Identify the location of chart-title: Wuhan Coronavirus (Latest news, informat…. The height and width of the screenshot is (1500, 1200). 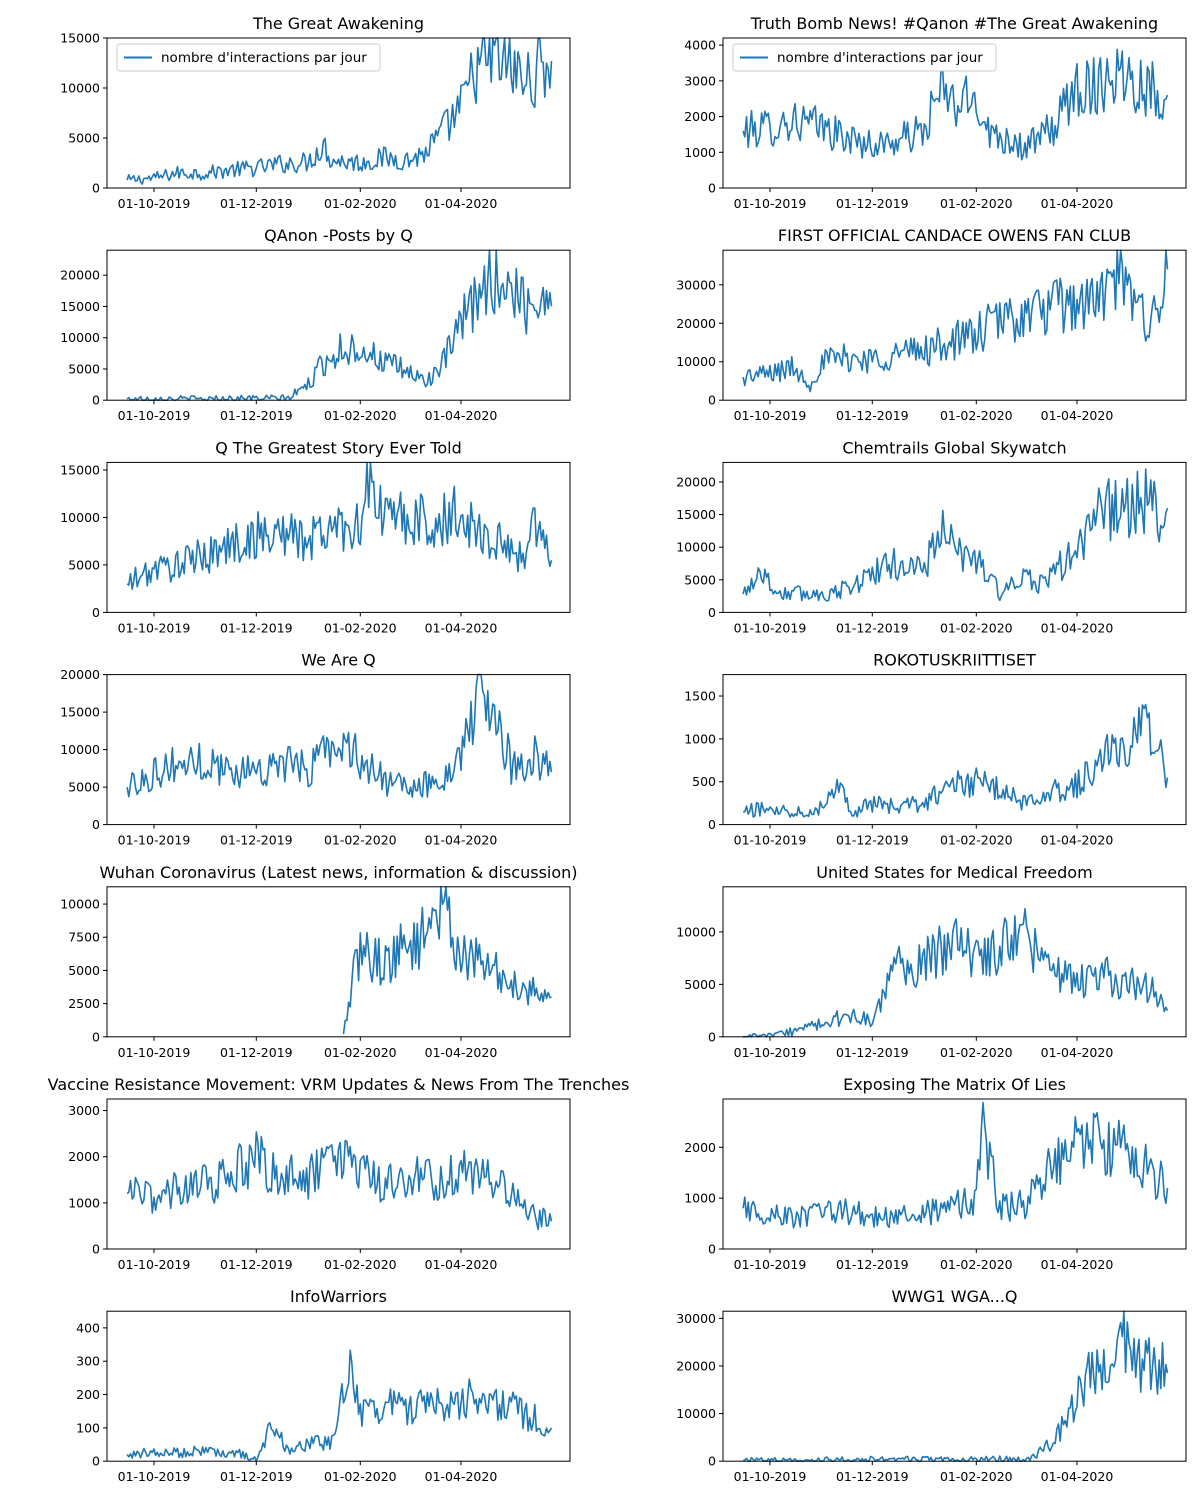
(338, 872).